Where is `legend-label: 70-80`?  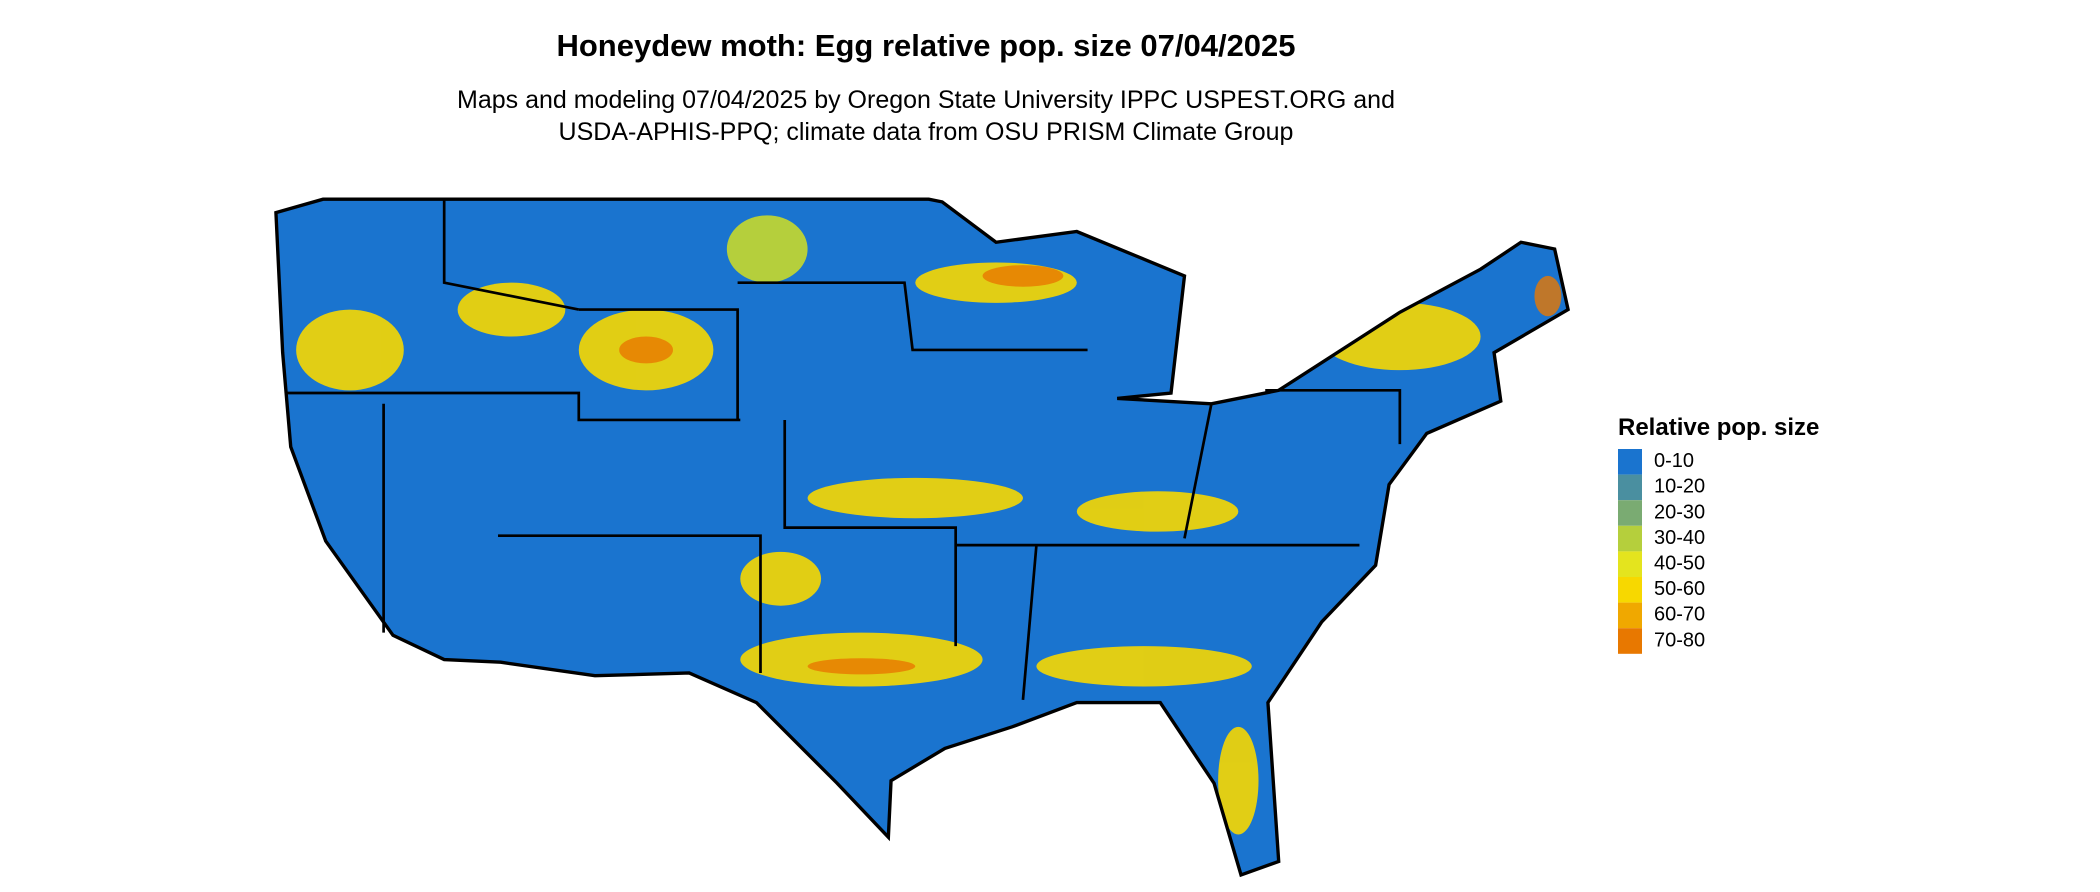 legend-label: 70-80 is located at coordinates (1679, 640).